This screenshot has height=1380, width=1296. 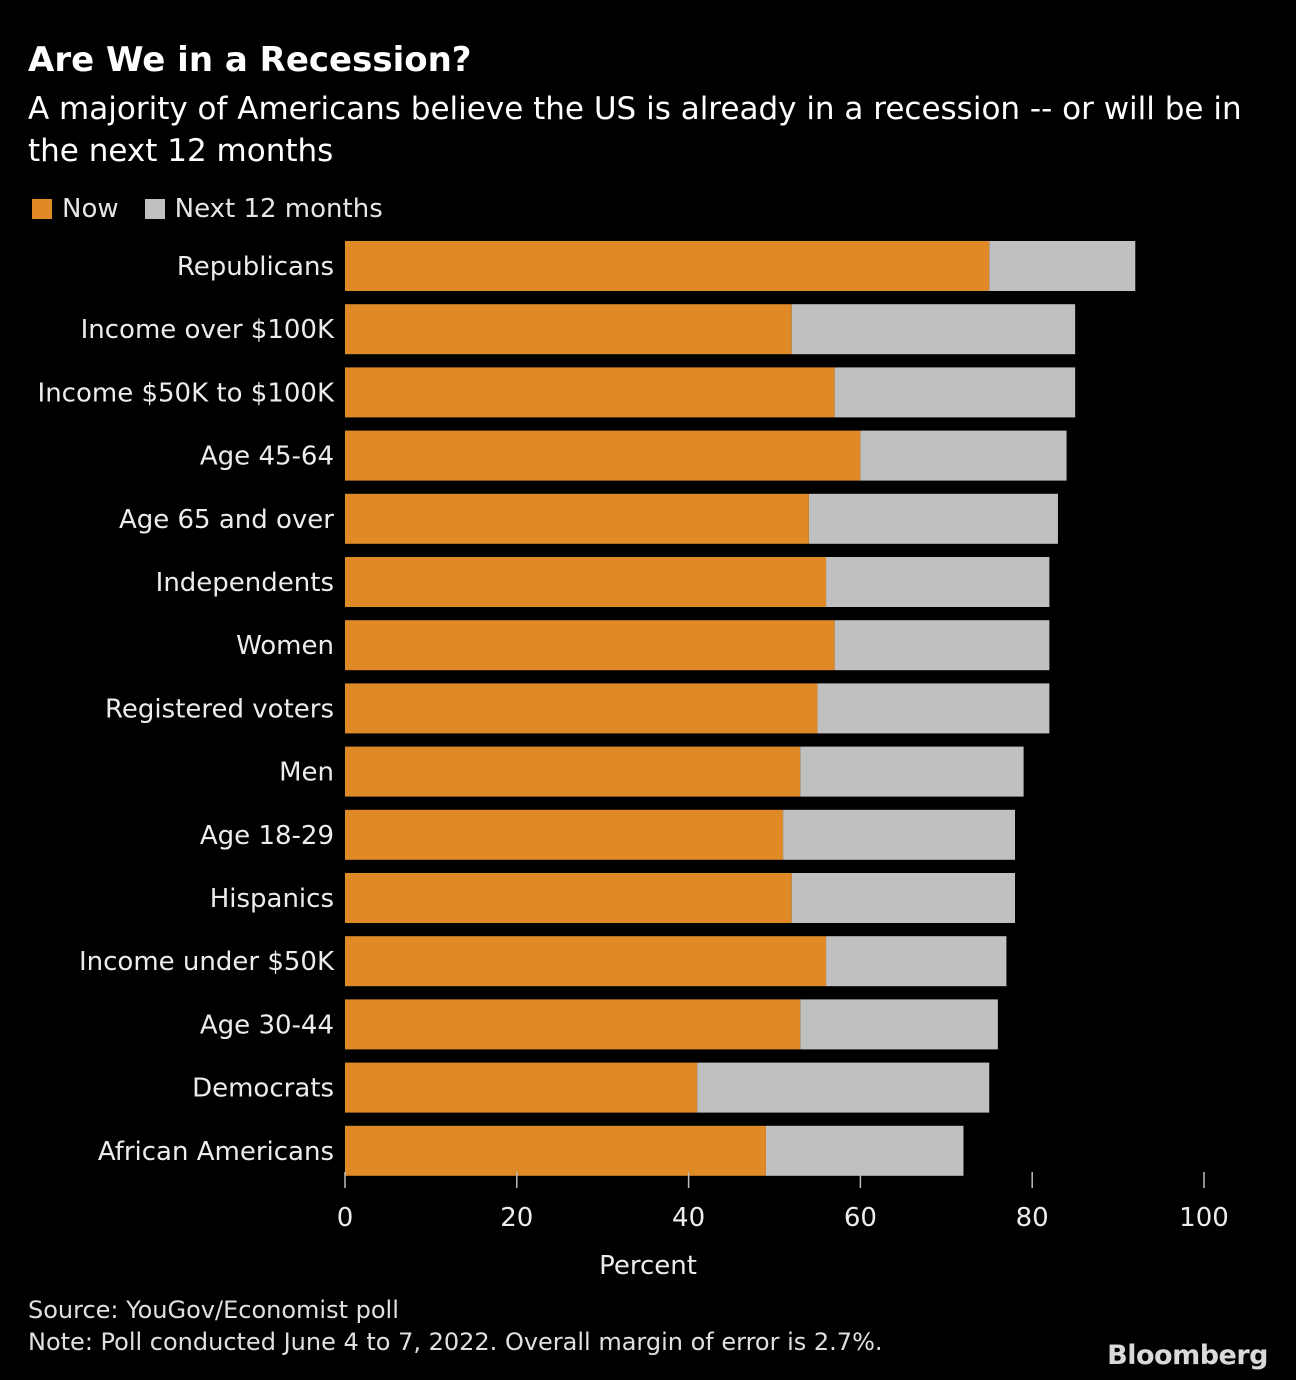 I want to click on category-label: Men, so click(x=306, y=773).